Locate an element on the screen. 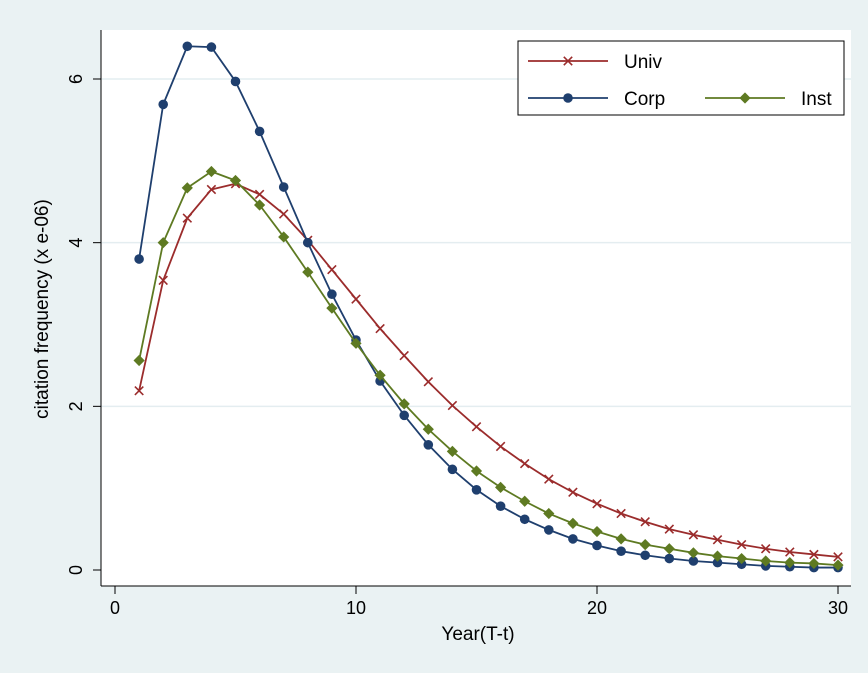 The image size is (868, 673). legend-entry-corp: Corp is located at coordinates (596, 99).